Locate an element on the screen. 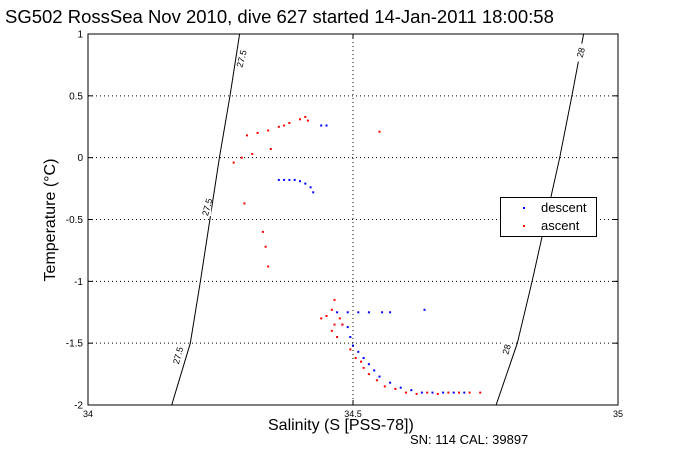 The height and width of the screenshot is (454, 681). legend-item-ascent: ascent is located at coordinates (548, 226).